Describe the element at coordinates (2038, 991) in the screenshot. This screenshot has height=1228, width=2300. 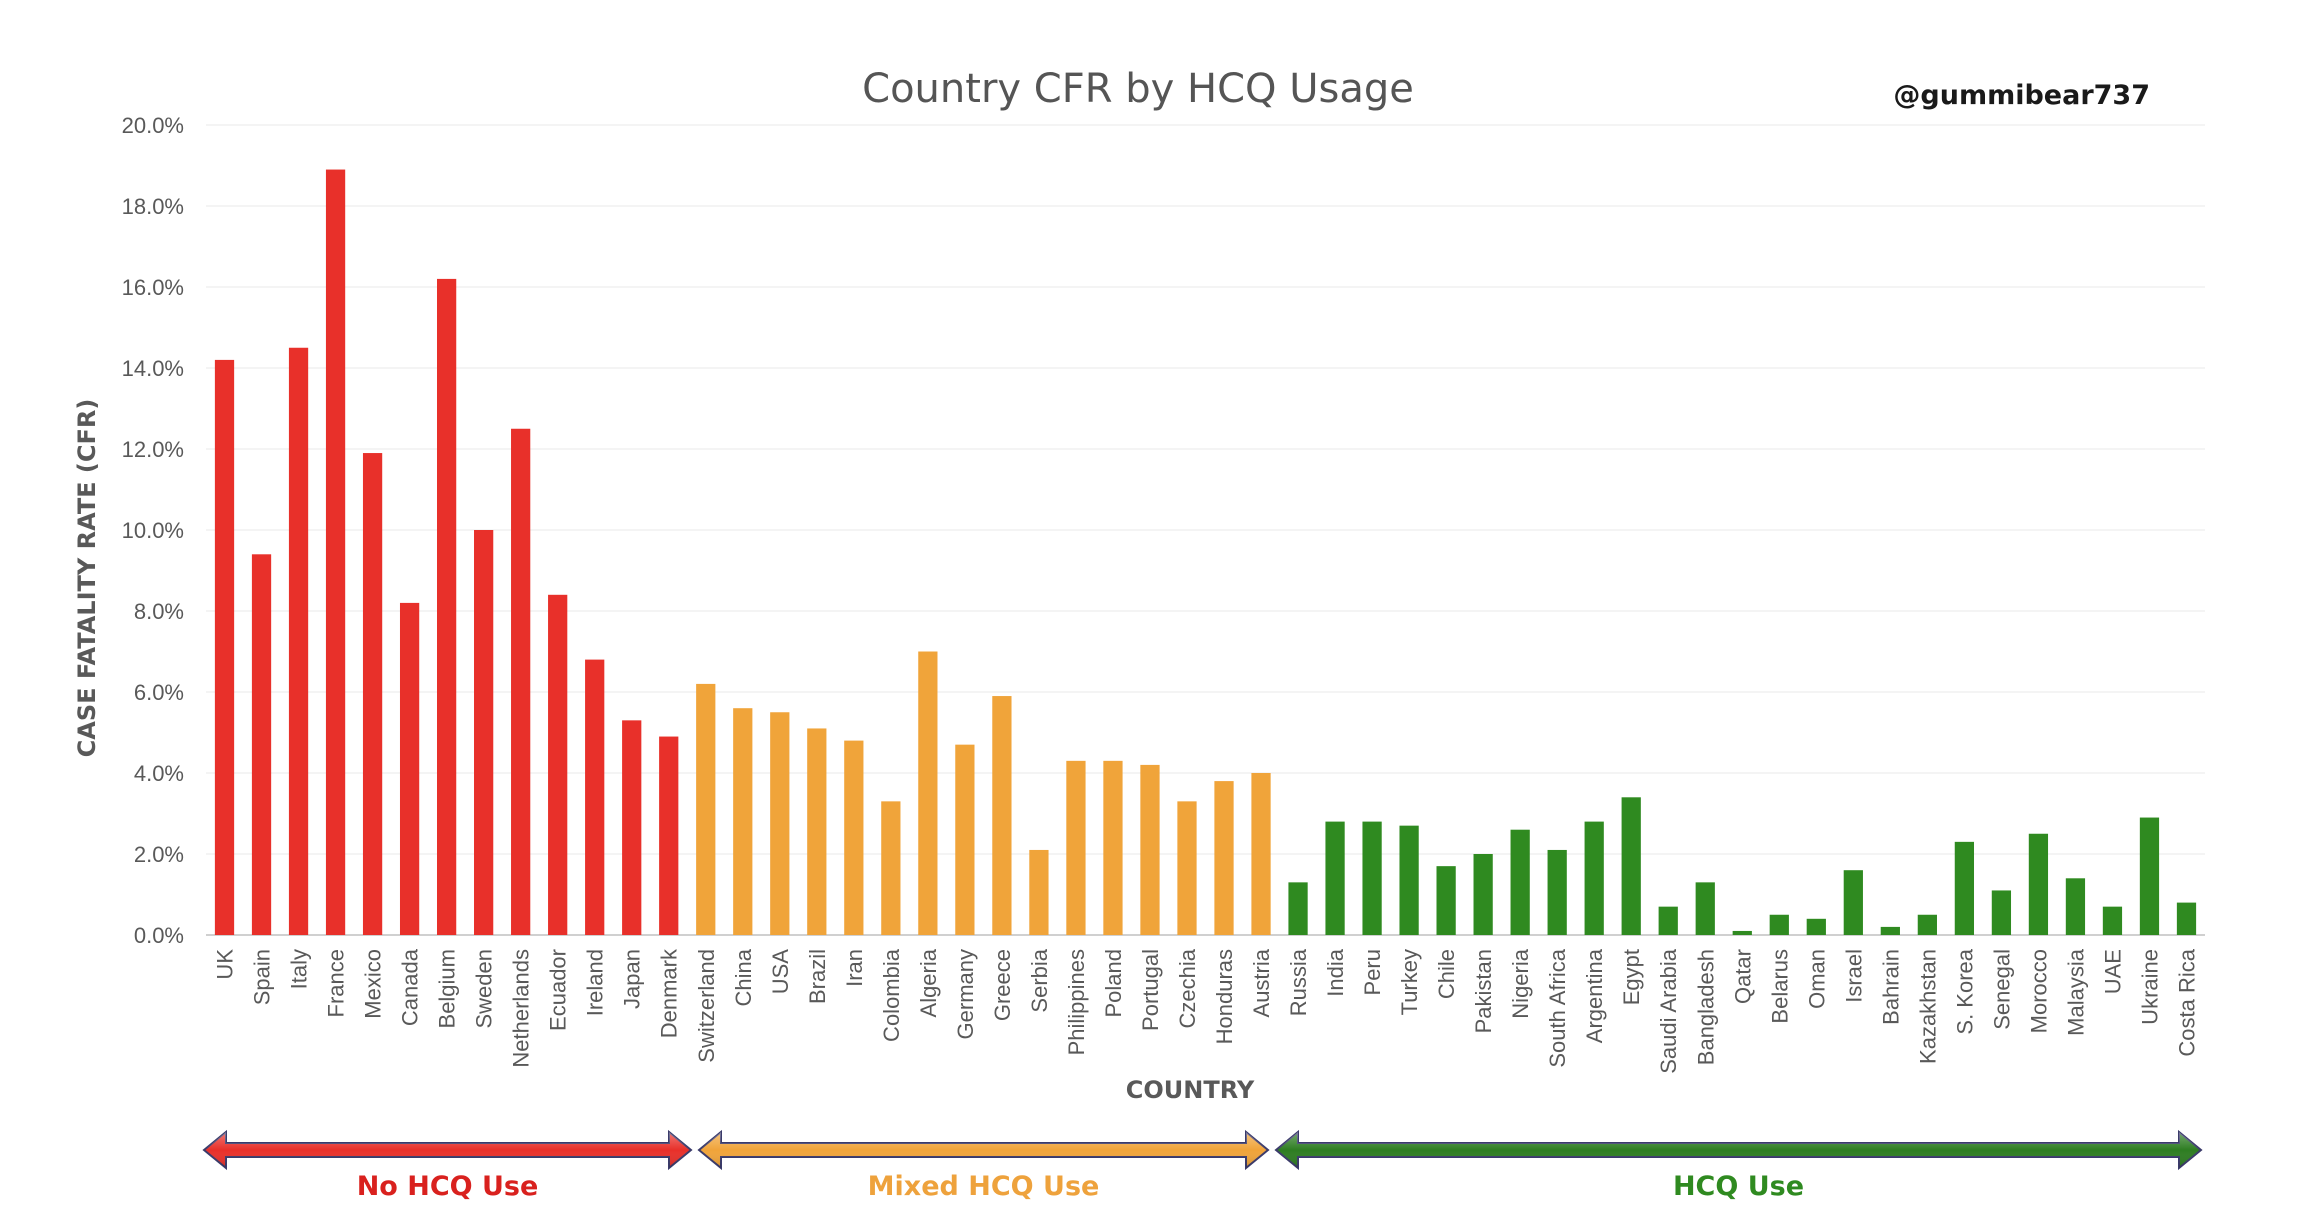
I see `x-tick-label: Morocco` at that location.